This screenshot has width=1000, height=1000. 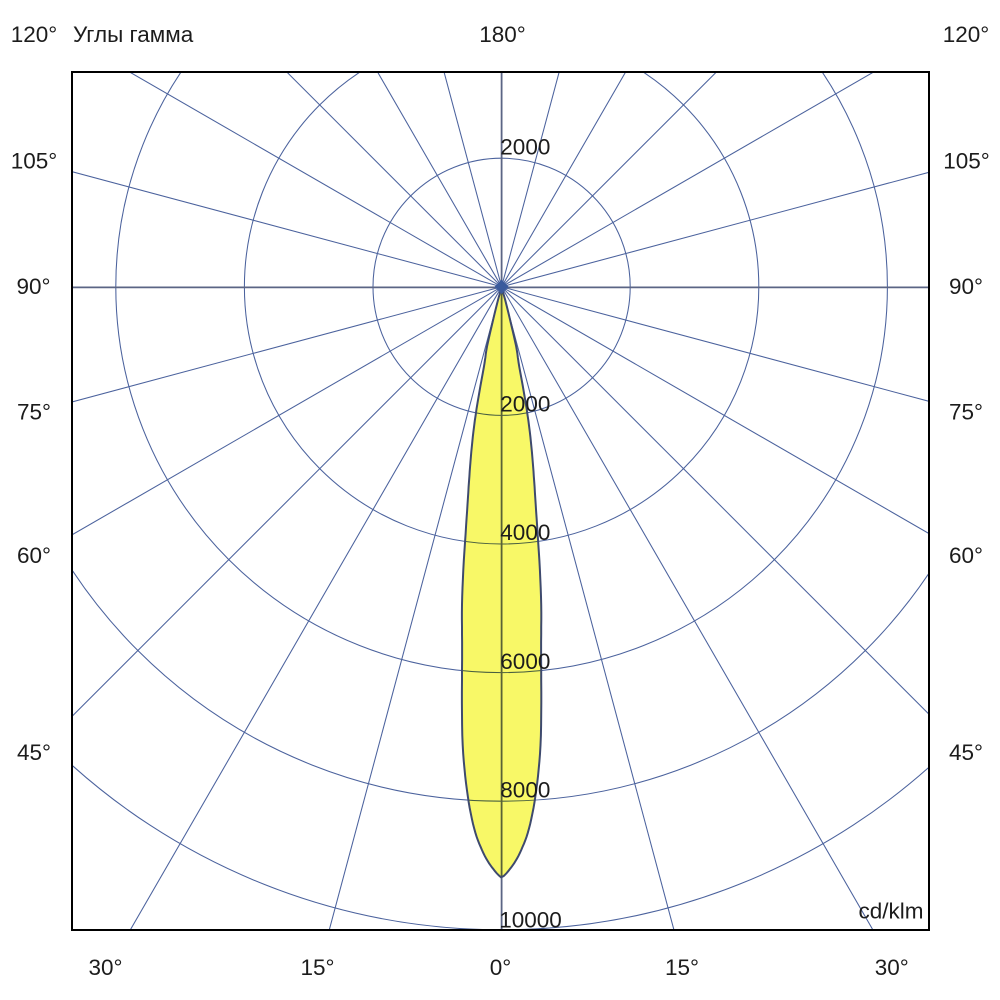 I want to click on svg-text: 6000, so click(x=525, y=661).